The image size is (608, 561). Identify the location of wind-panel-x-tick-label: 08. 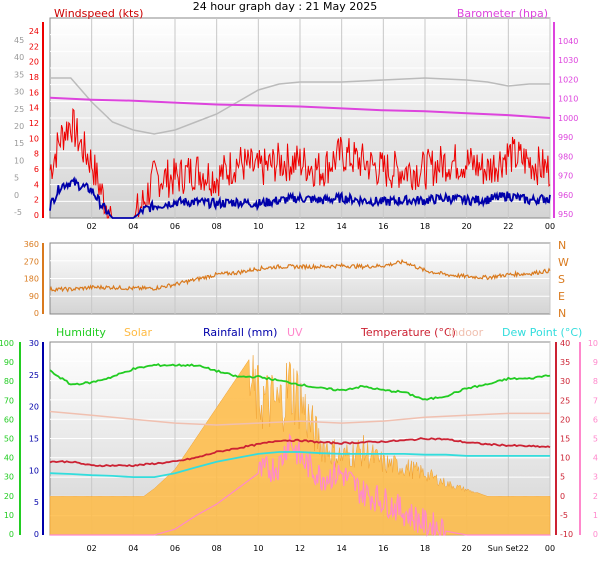
(217, 226).